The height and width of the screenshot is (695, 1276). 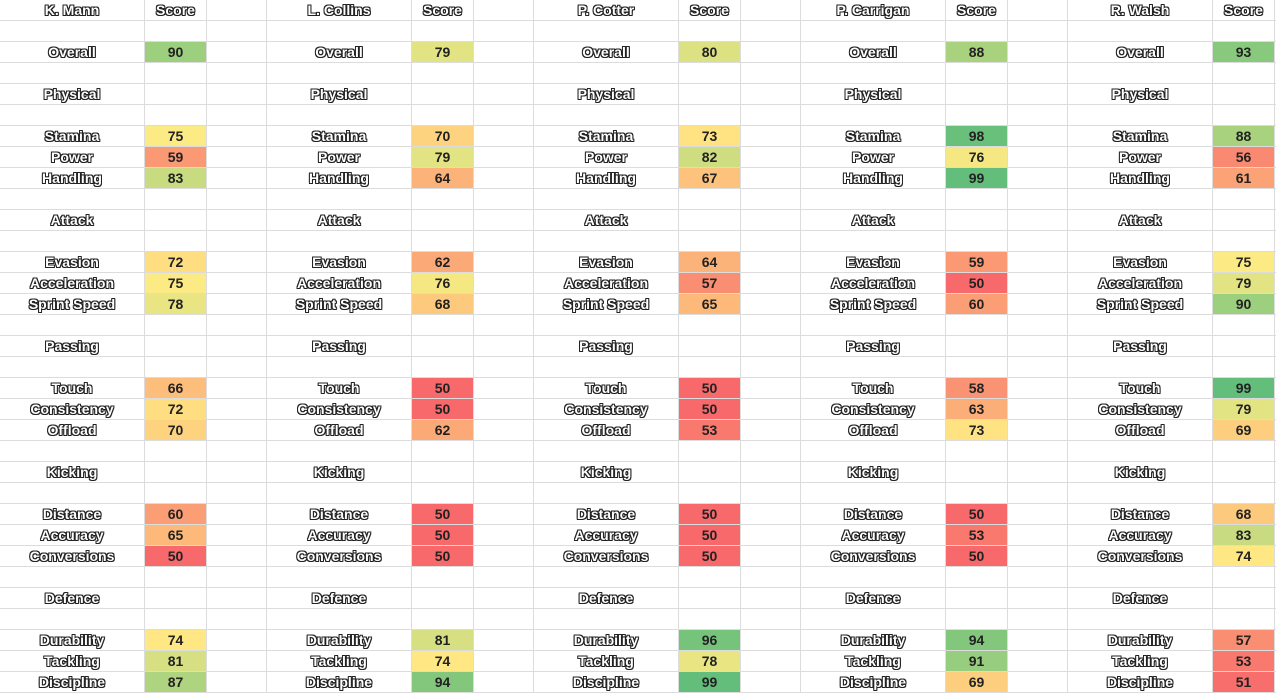 What do you see at coordinates (72, 388) in the screenshot?
I see `stat-label: Touch` at bounding box center [72, 388].